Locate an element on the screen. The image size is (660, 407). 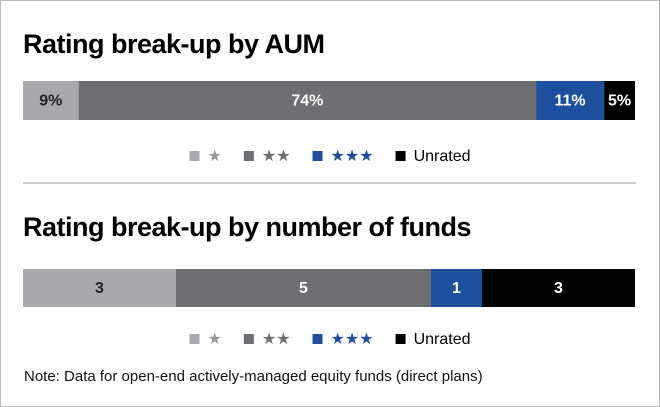
value-label: 1 is located at coordinates (456, 288).